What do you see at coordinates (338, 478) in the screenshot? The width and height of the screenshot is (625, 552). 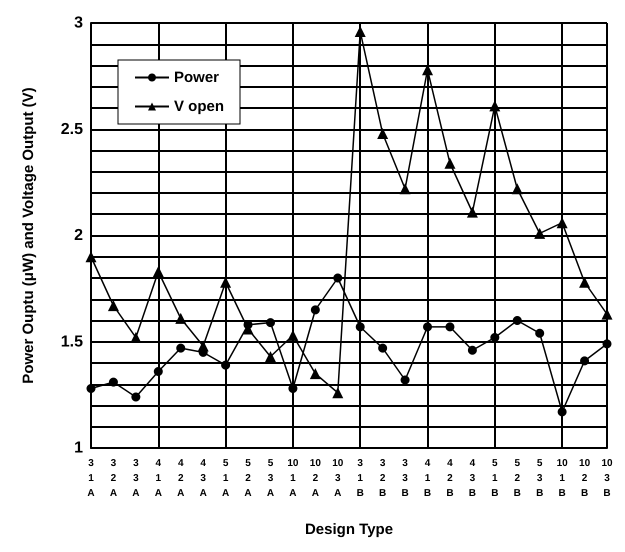 I see `x-tick-label: 10 3 A` at bounding box center [338, 478].